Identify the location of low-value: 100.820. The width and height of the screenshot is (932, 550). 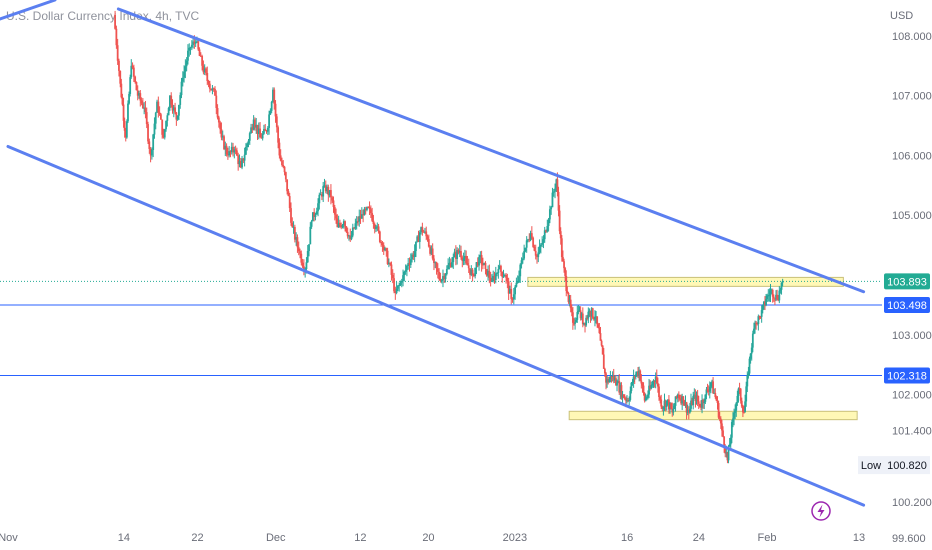
(907, 466).